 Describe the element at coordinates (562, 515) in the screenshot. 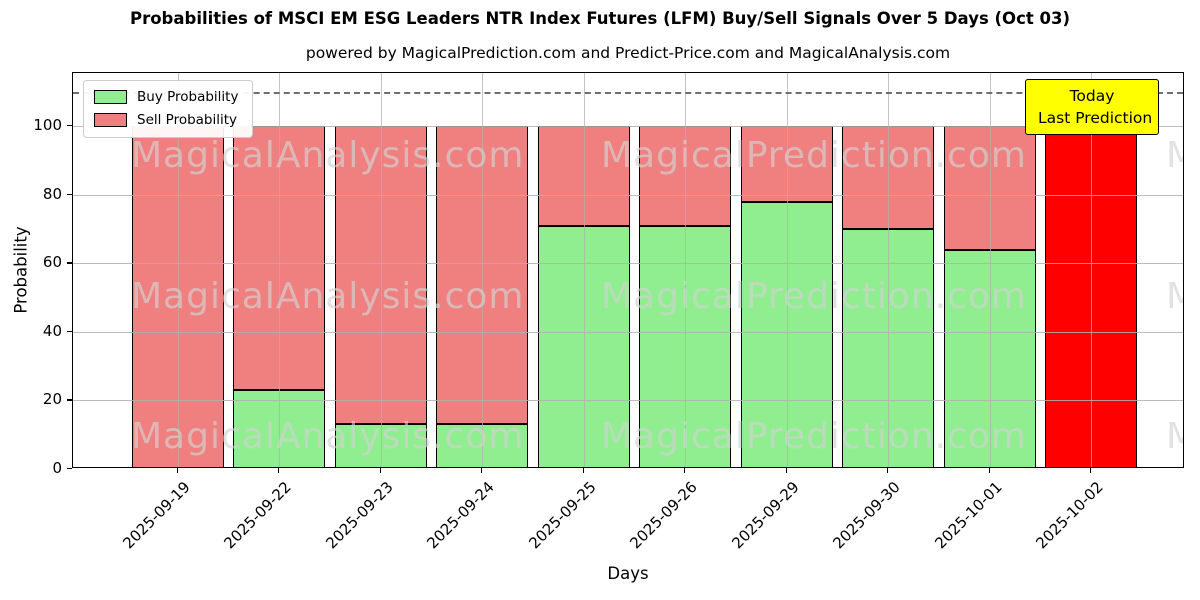

I see `x-tick-label: 2025-09-25` at that location.